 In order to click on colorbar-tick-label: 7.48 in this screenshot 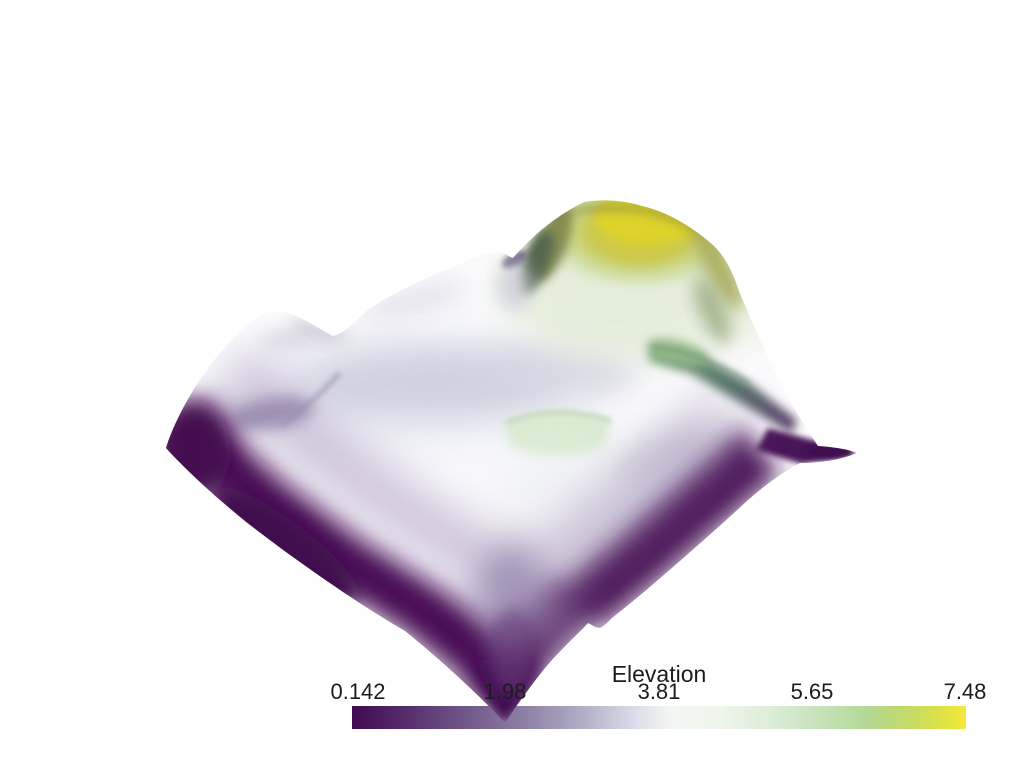, I will do `click(965, 691)`.